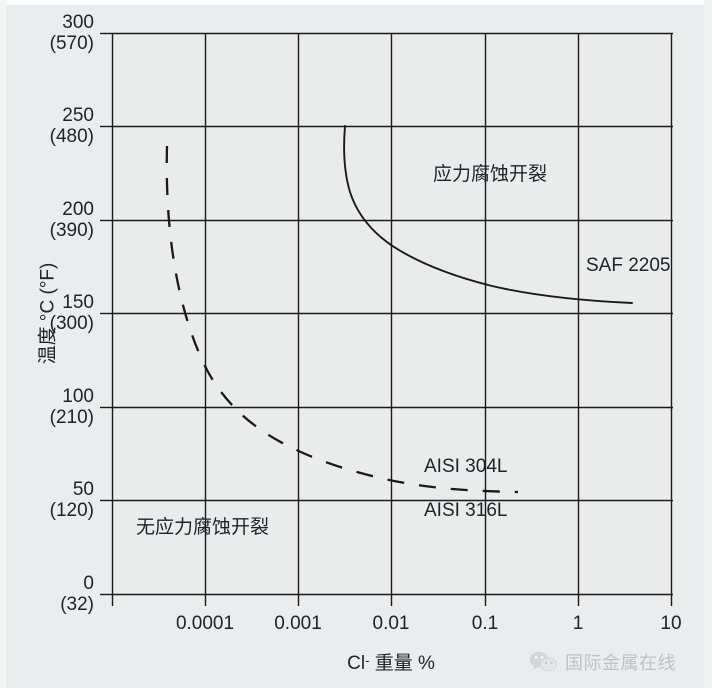 The height and width of the screenshot is (688, 712). Describe the element at coordinates (356, 663) in the screenshot. I see `x-axis-title-ion: Cl` at that location.